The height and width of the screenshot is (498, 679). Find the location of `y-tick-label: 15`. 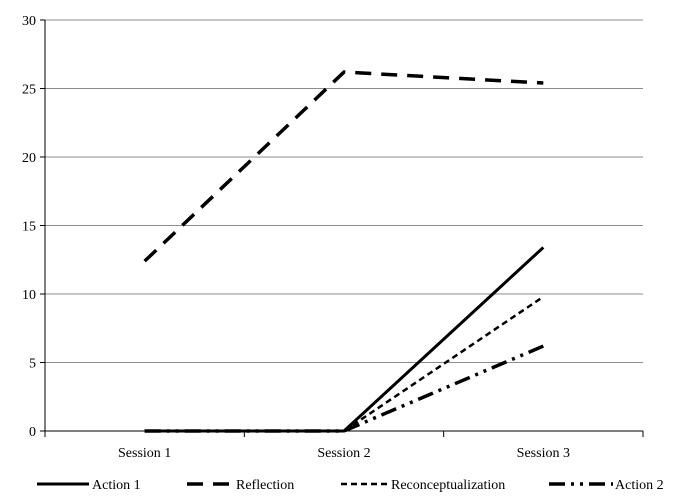

y-tick-label: 15 is located at coordinates (29, 227).